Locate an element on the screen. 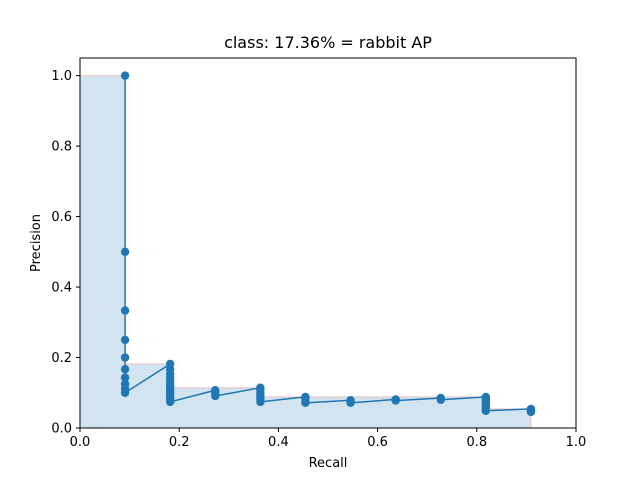 The image size is (640, 480). y-tick-label: 0.0 is located at coordinates (61, 429).